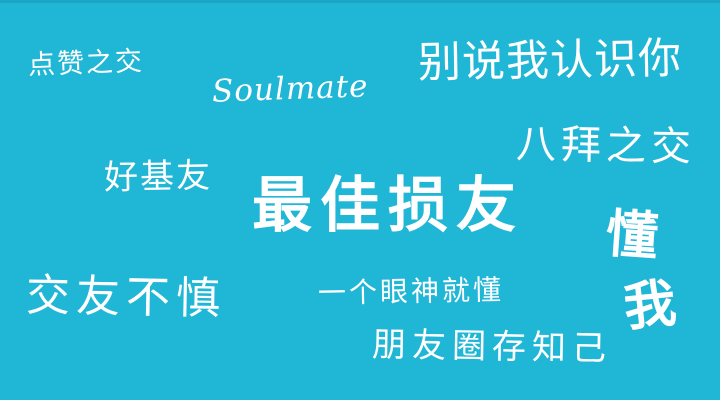  Describe the element at coordinates (158, 177) in the screenshot. I see `word-haojiyou: 好基友` at that location.